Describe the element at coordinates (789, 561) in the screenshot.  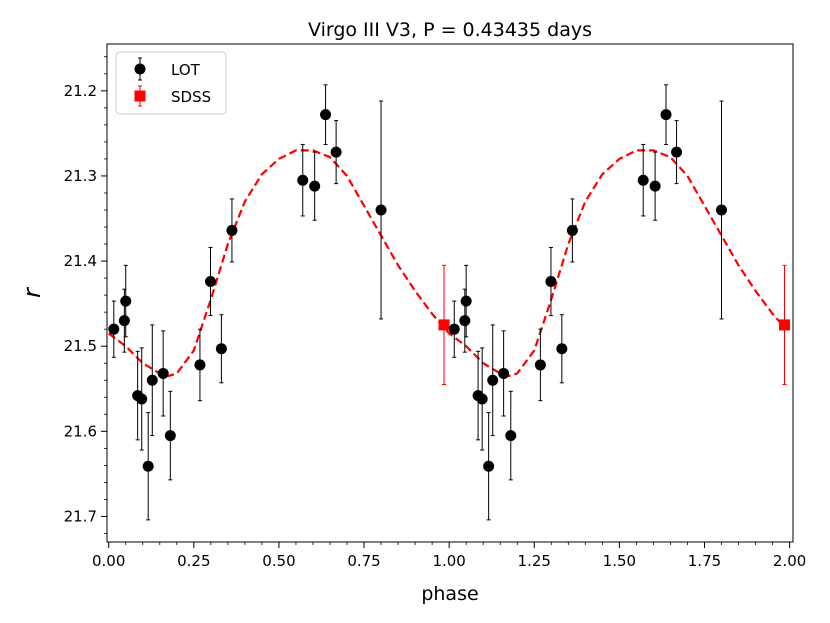
I see `x-tick-label: 2.00` at that location.